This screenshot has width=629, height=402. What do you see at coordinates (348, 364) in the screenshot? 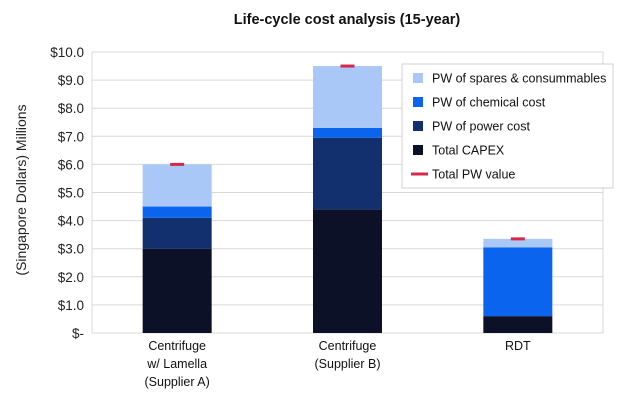
I see `x-tick-label: (Supplier B)` at bounding box center [348, 364].